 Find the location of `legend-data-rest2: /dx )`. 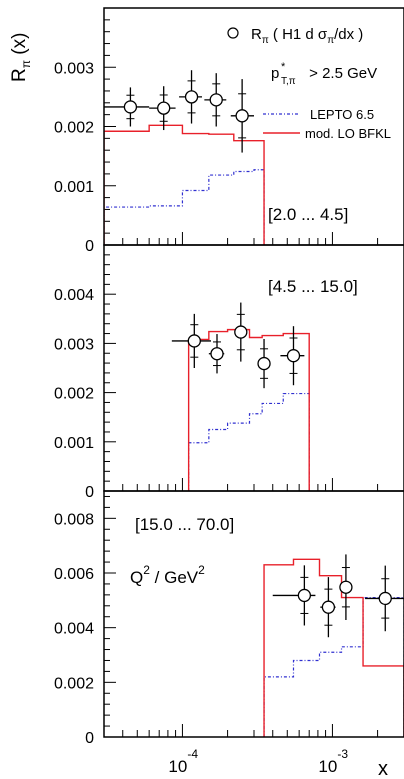

legend-data-rest2: /dx ) is located at coordinates (348, 34).